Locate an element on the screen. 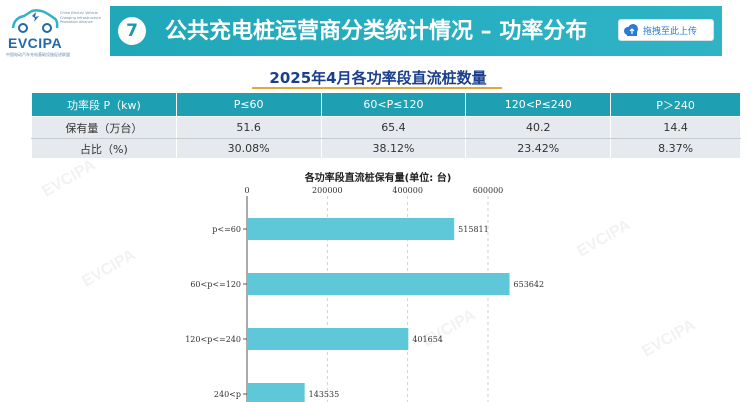 The image size is (756, 402). car-logo-icon is located at coordinates (35, 21).